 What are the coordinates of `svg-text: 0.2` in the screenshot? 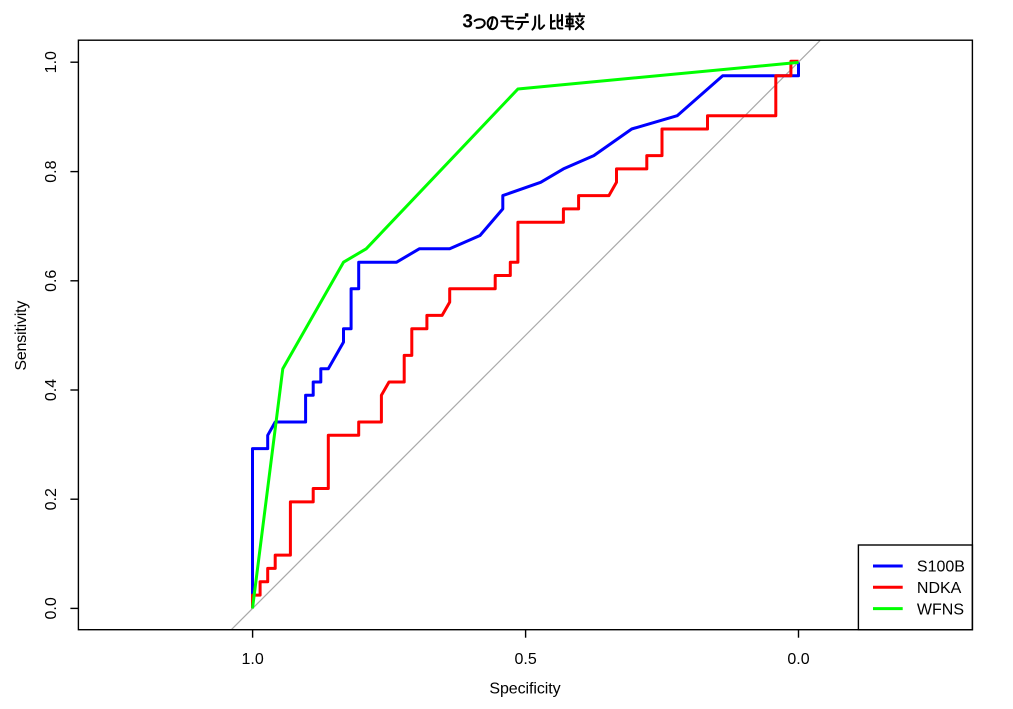 It's located at (51, 499).